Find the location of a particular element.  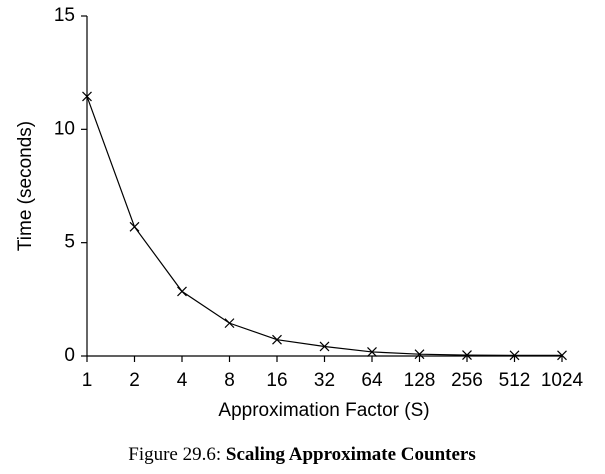

caption-title: Scaling Approximate Counters is located at coordinates (351, 454).